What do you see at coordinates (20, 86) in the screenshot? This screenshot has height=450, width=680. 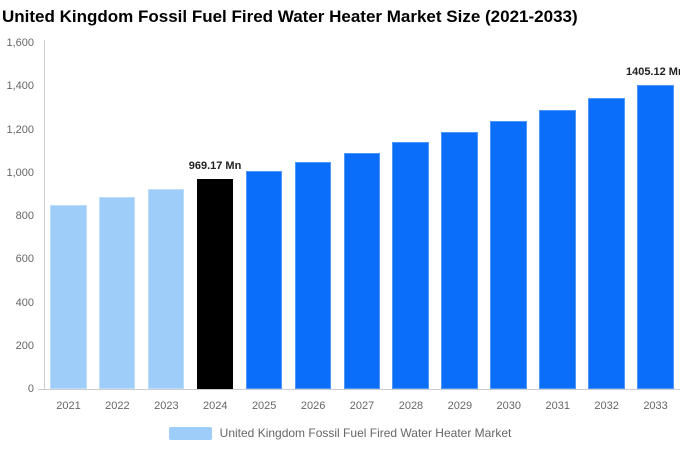 I see `y-axis-tick-label: 1,400` at bounding box center [20, 86].